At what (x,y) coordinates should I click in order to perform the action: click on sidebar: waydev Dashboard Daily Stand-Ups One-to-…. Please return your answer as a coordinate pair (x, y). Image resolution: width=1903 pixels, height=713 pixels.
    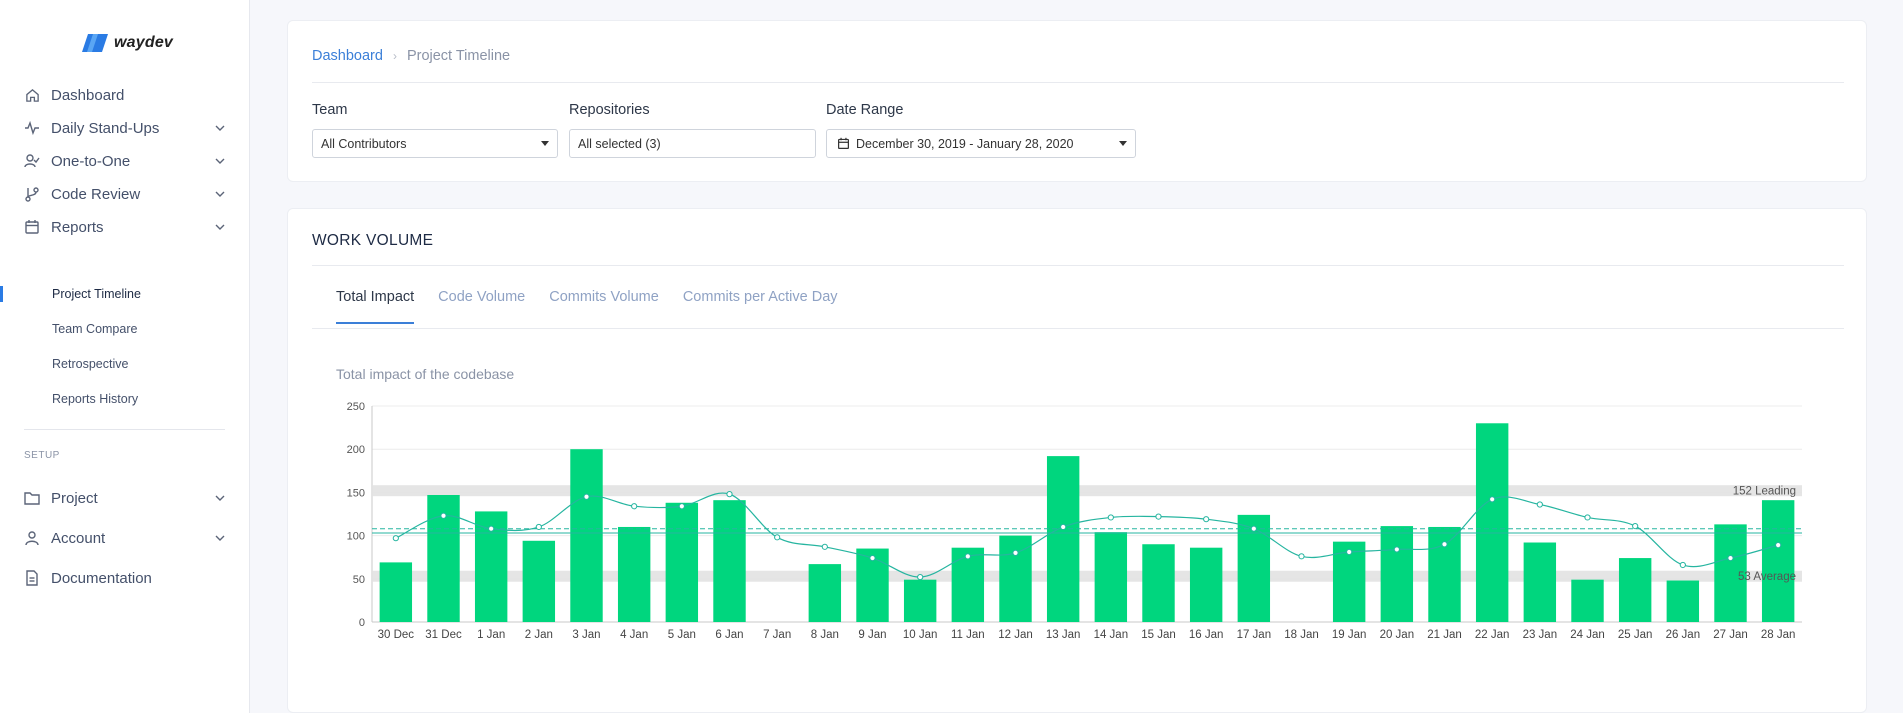
    Looking at the image, I should click on (125, 356).